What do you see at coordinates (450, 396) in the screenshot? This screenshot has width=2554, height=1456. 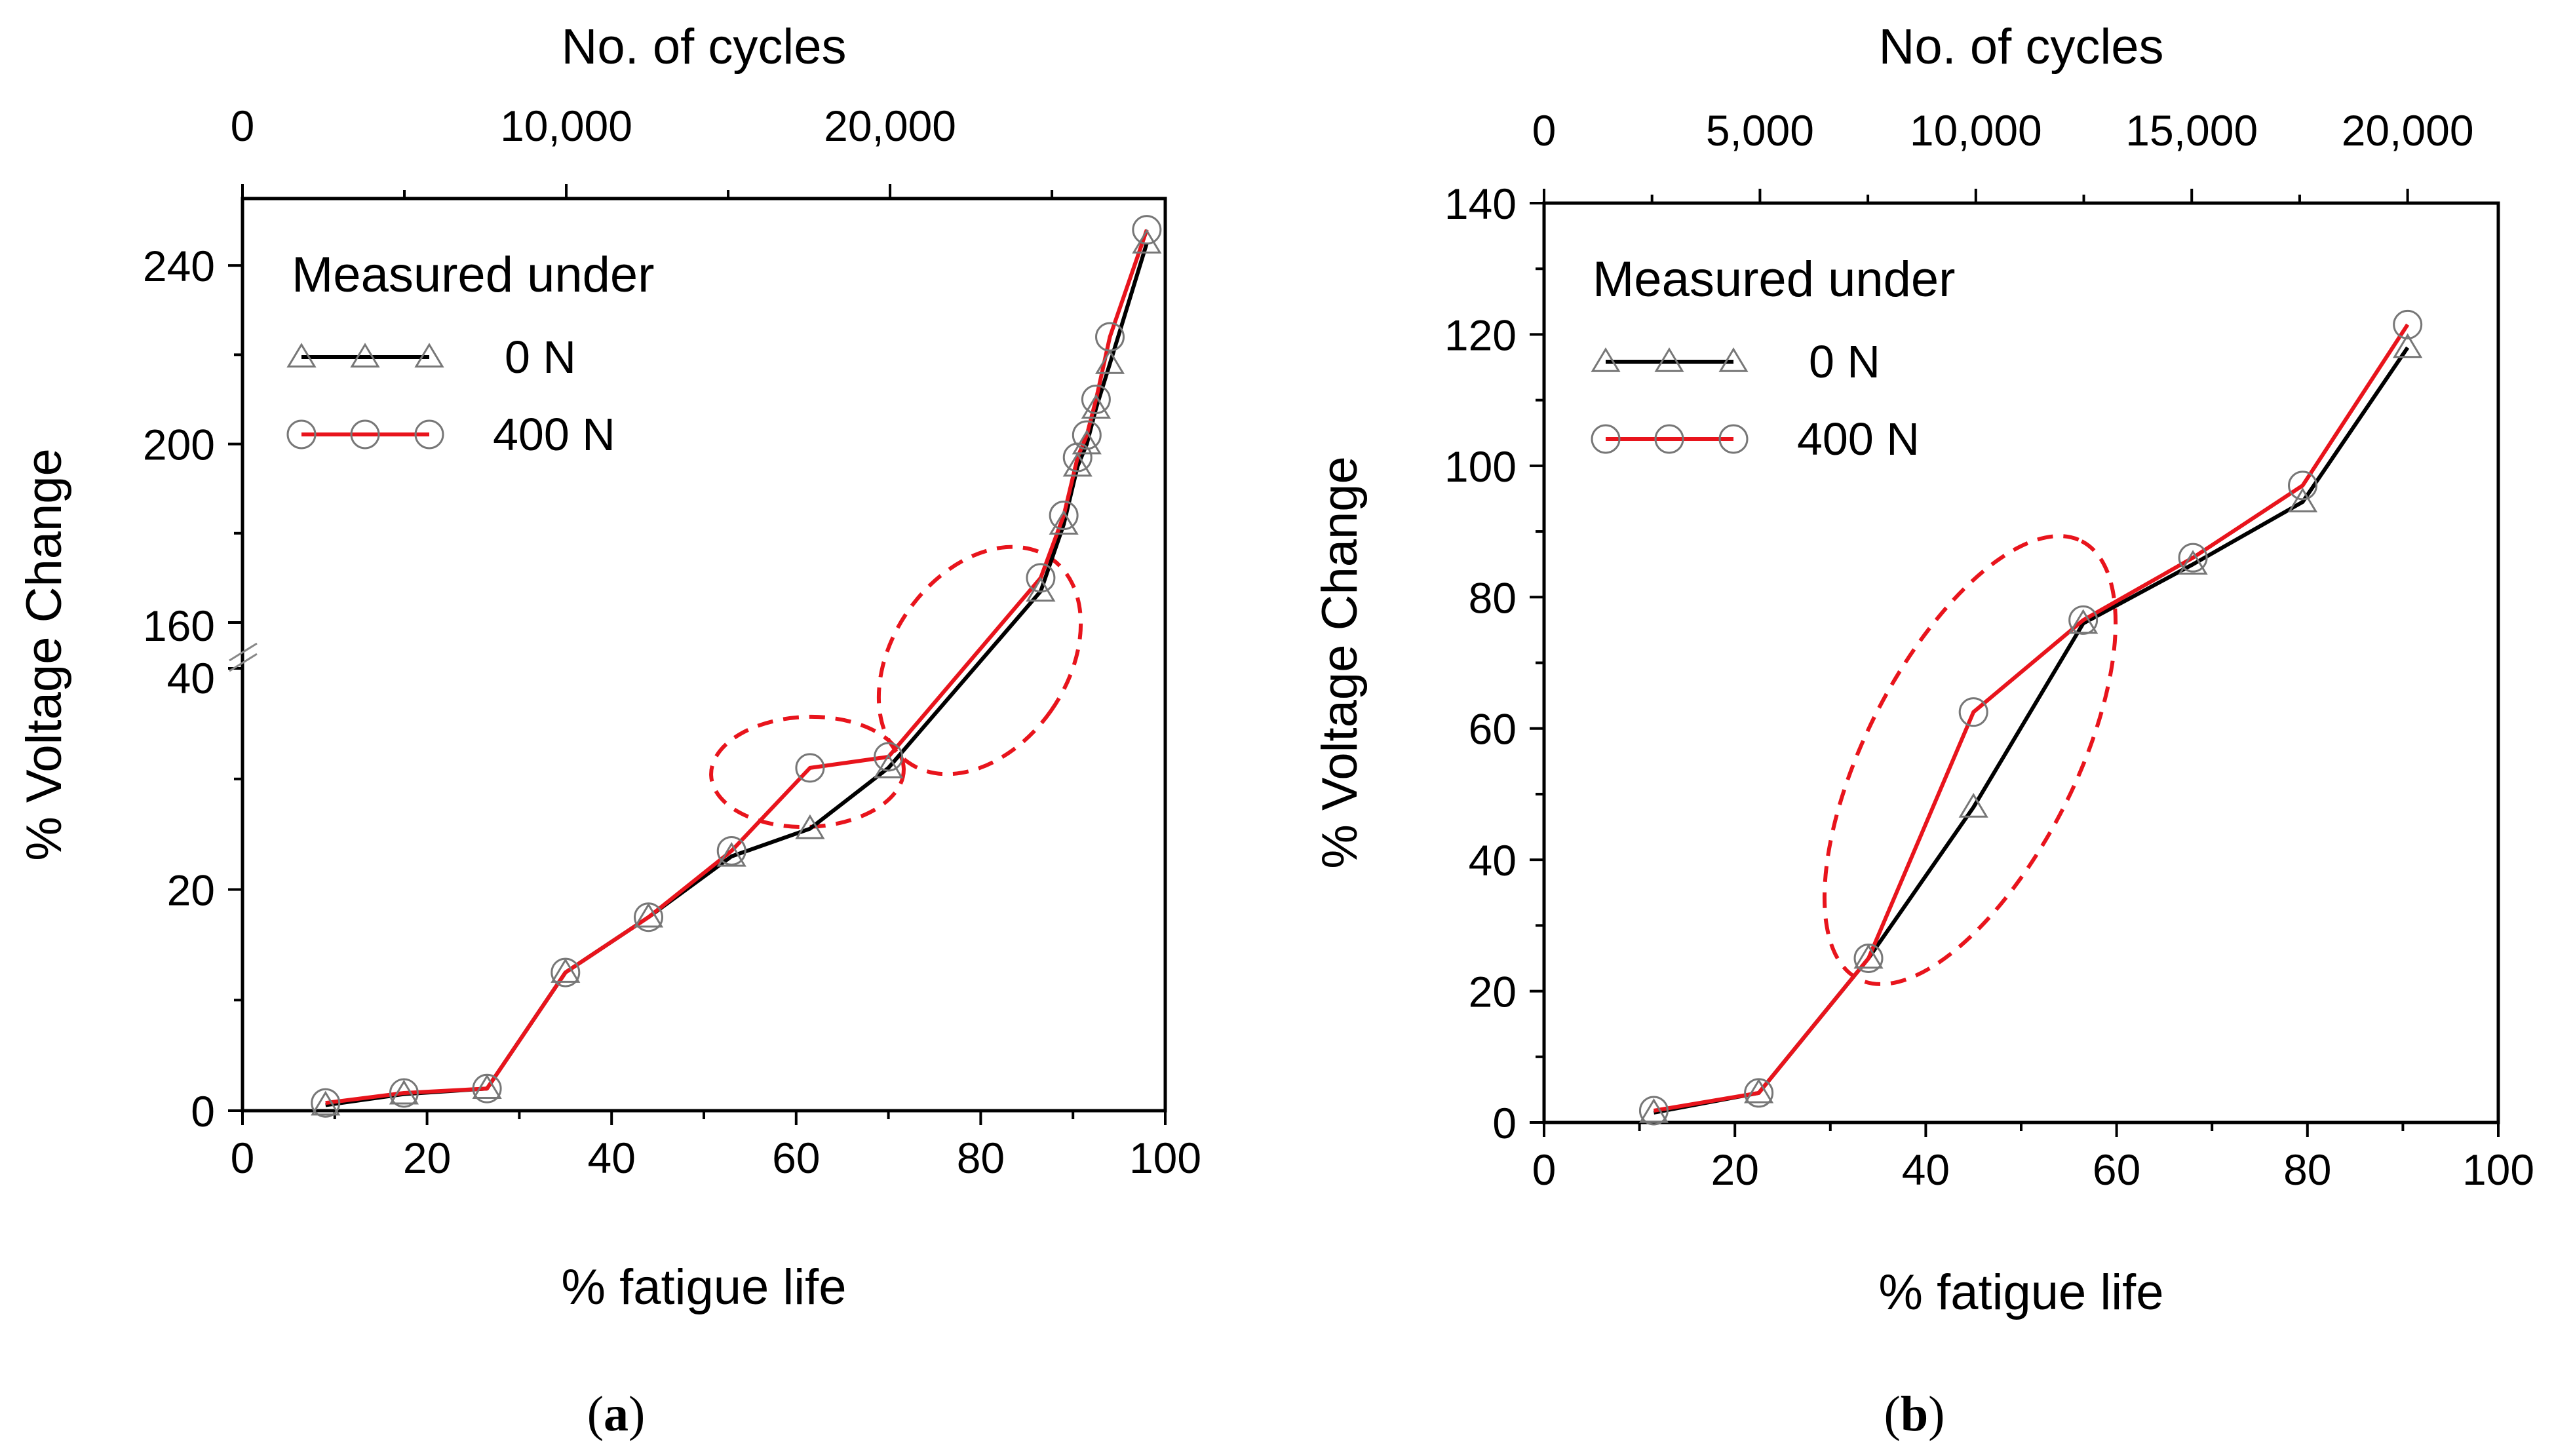 I see `legend-entries-a: 0 N 400 N` at bounding box center [450, 396].